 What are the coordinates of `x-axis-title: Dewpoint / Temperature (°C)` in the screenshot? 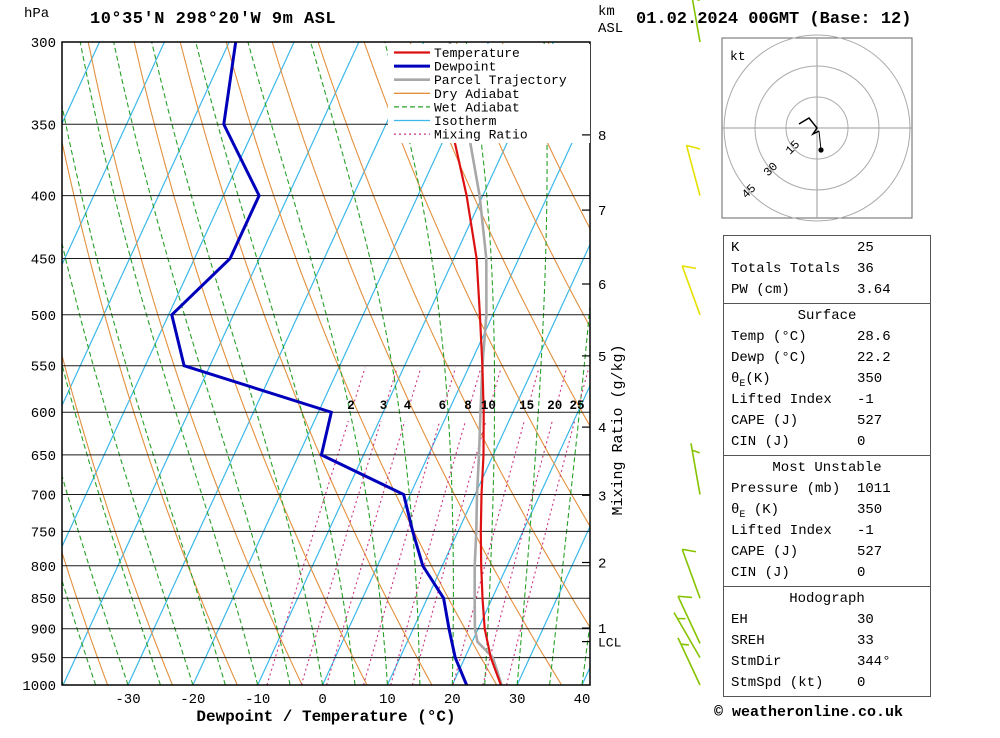 It's located at (325, 717).